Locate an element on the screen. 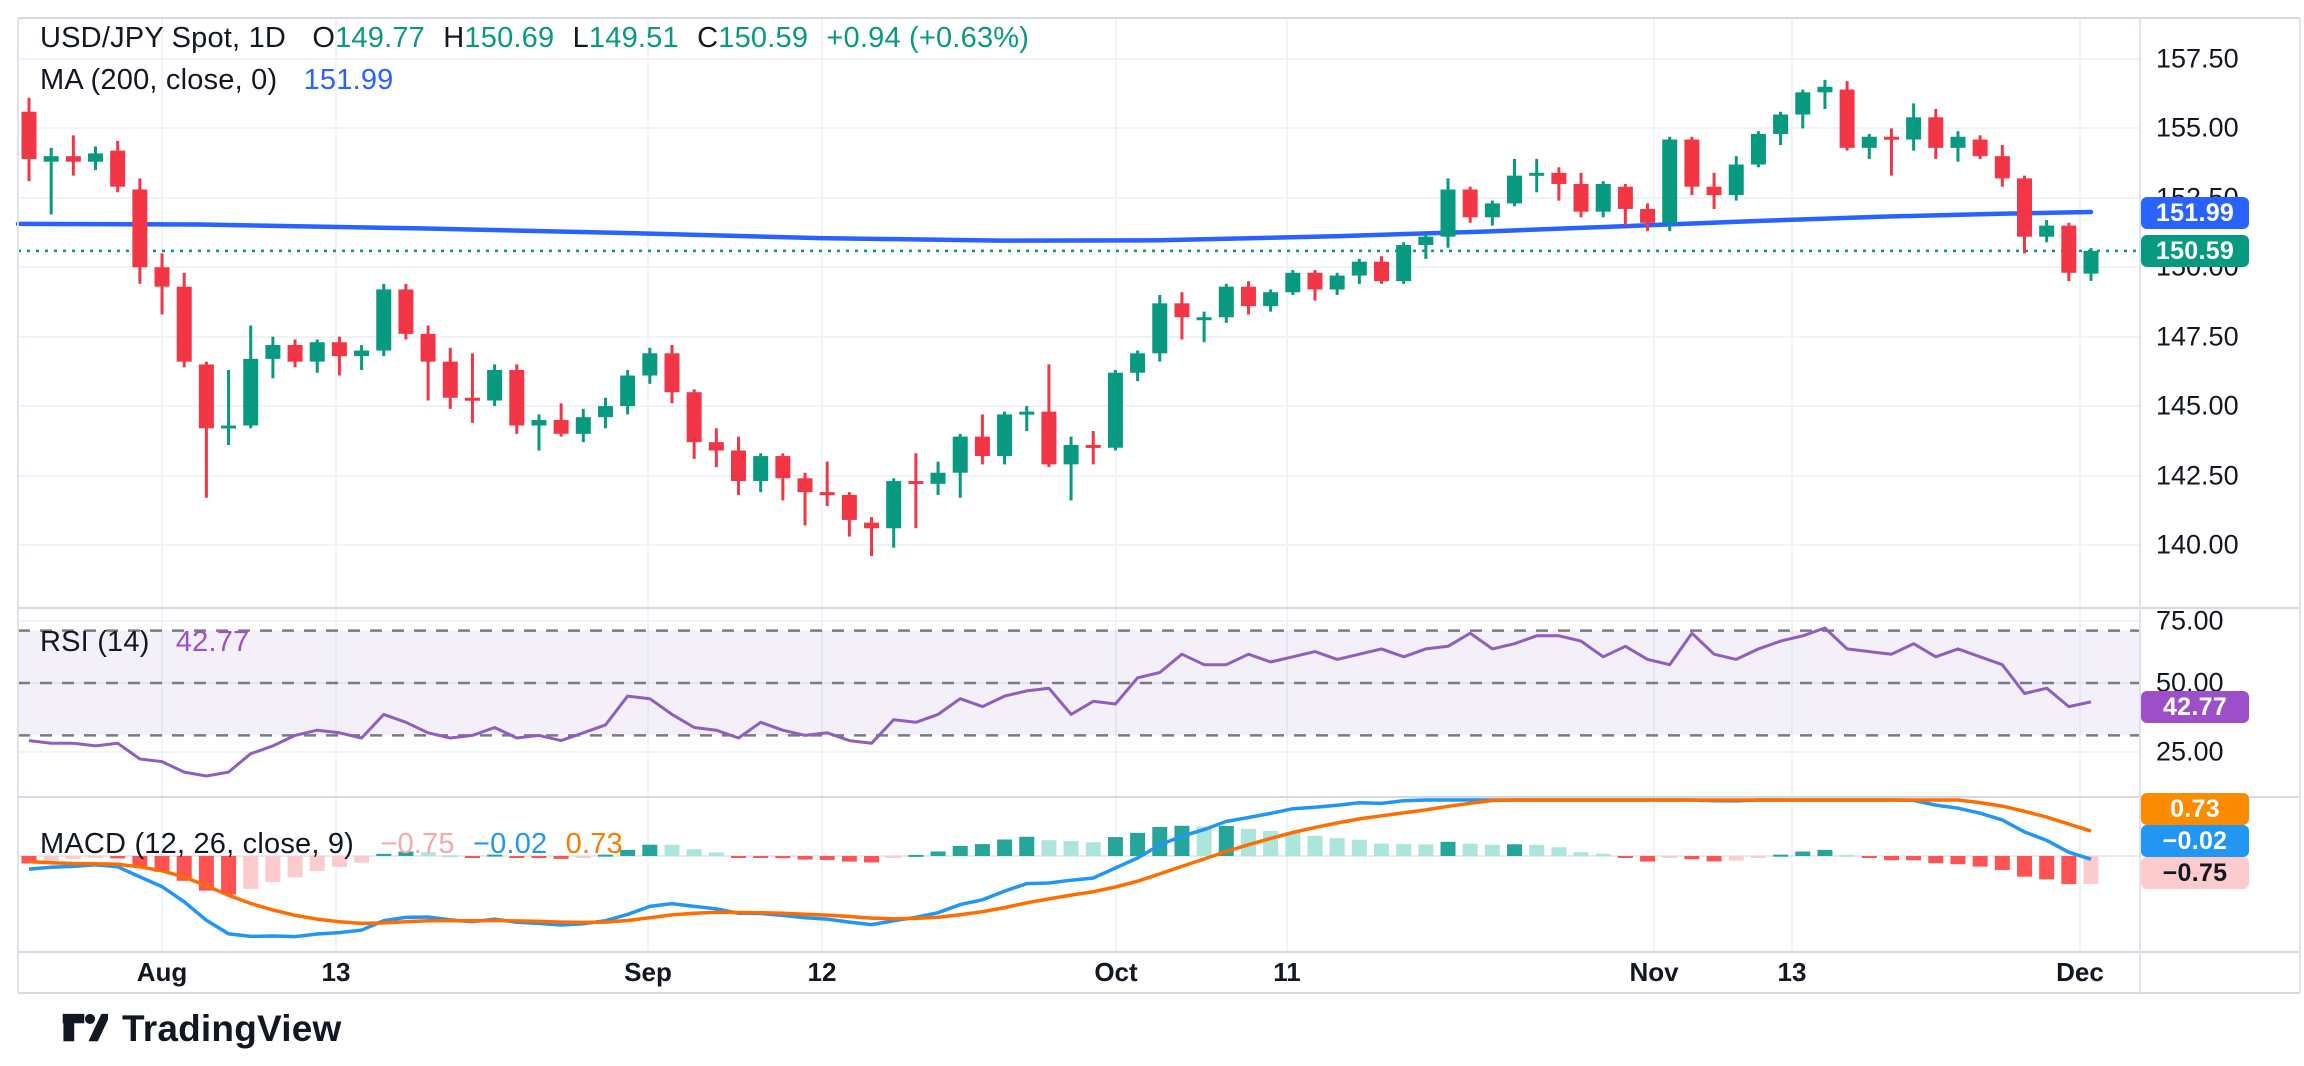  time-axis-label: Sep is located at coordinates (648, 972).